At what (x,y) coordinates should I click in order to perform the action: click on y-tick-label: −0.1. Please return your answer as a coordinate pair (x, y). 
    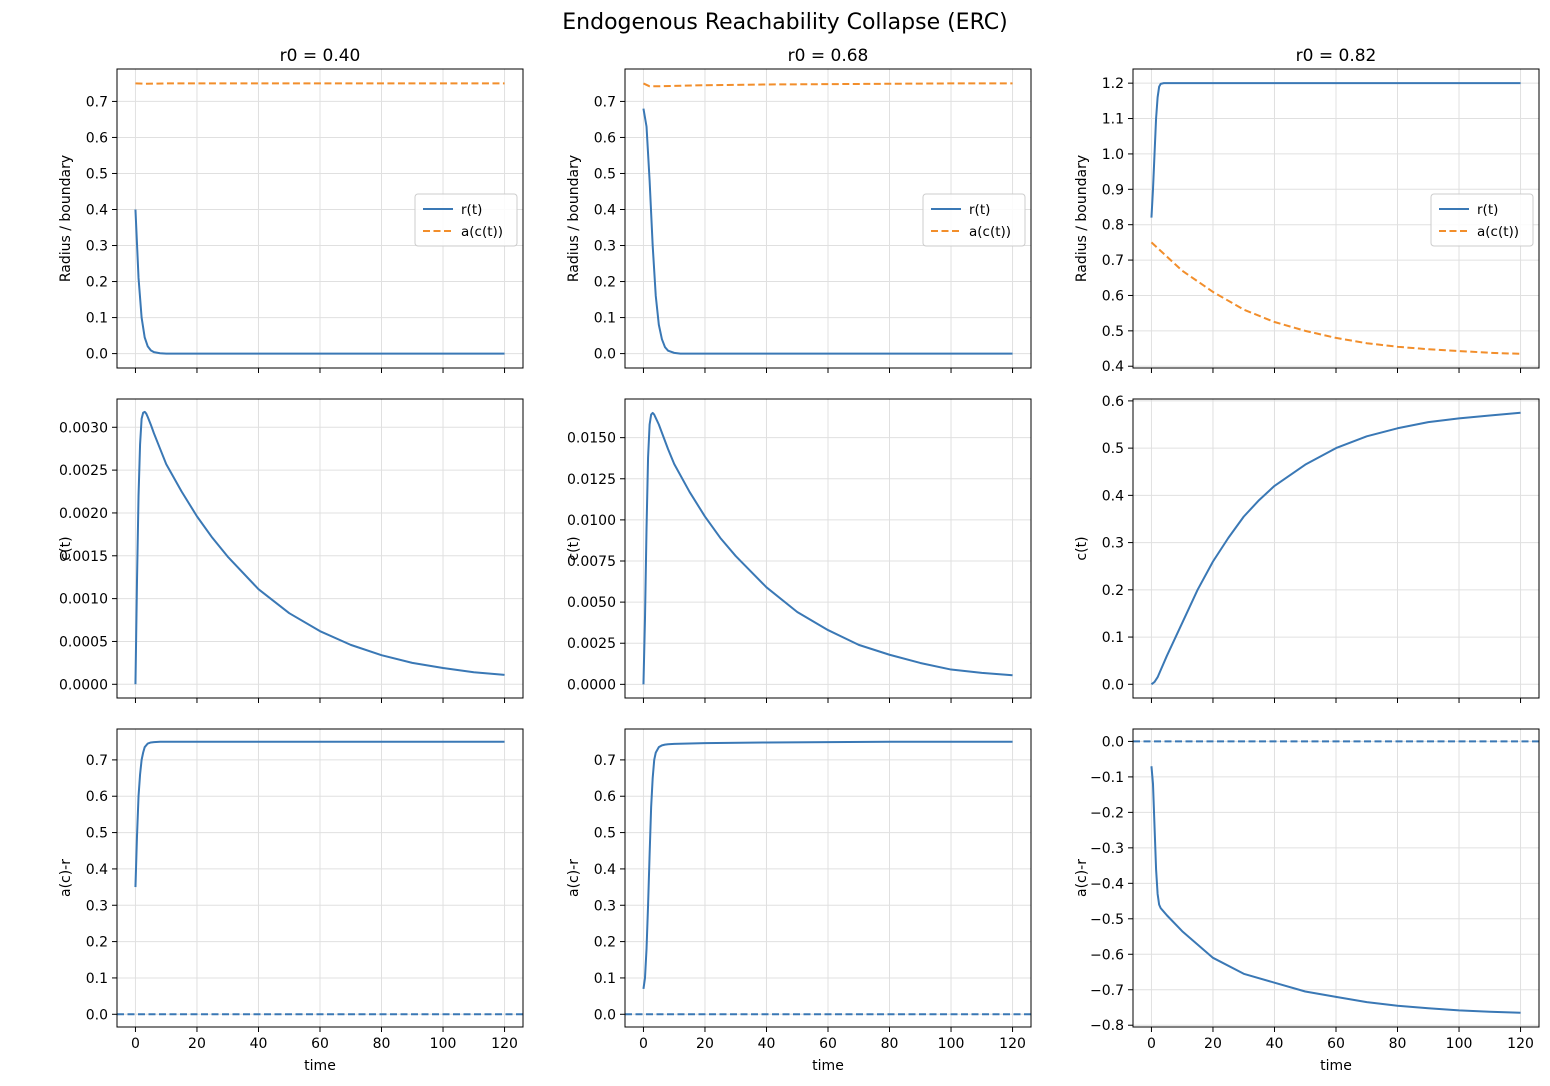
    Looking at the image, I should click on (1107, 778).